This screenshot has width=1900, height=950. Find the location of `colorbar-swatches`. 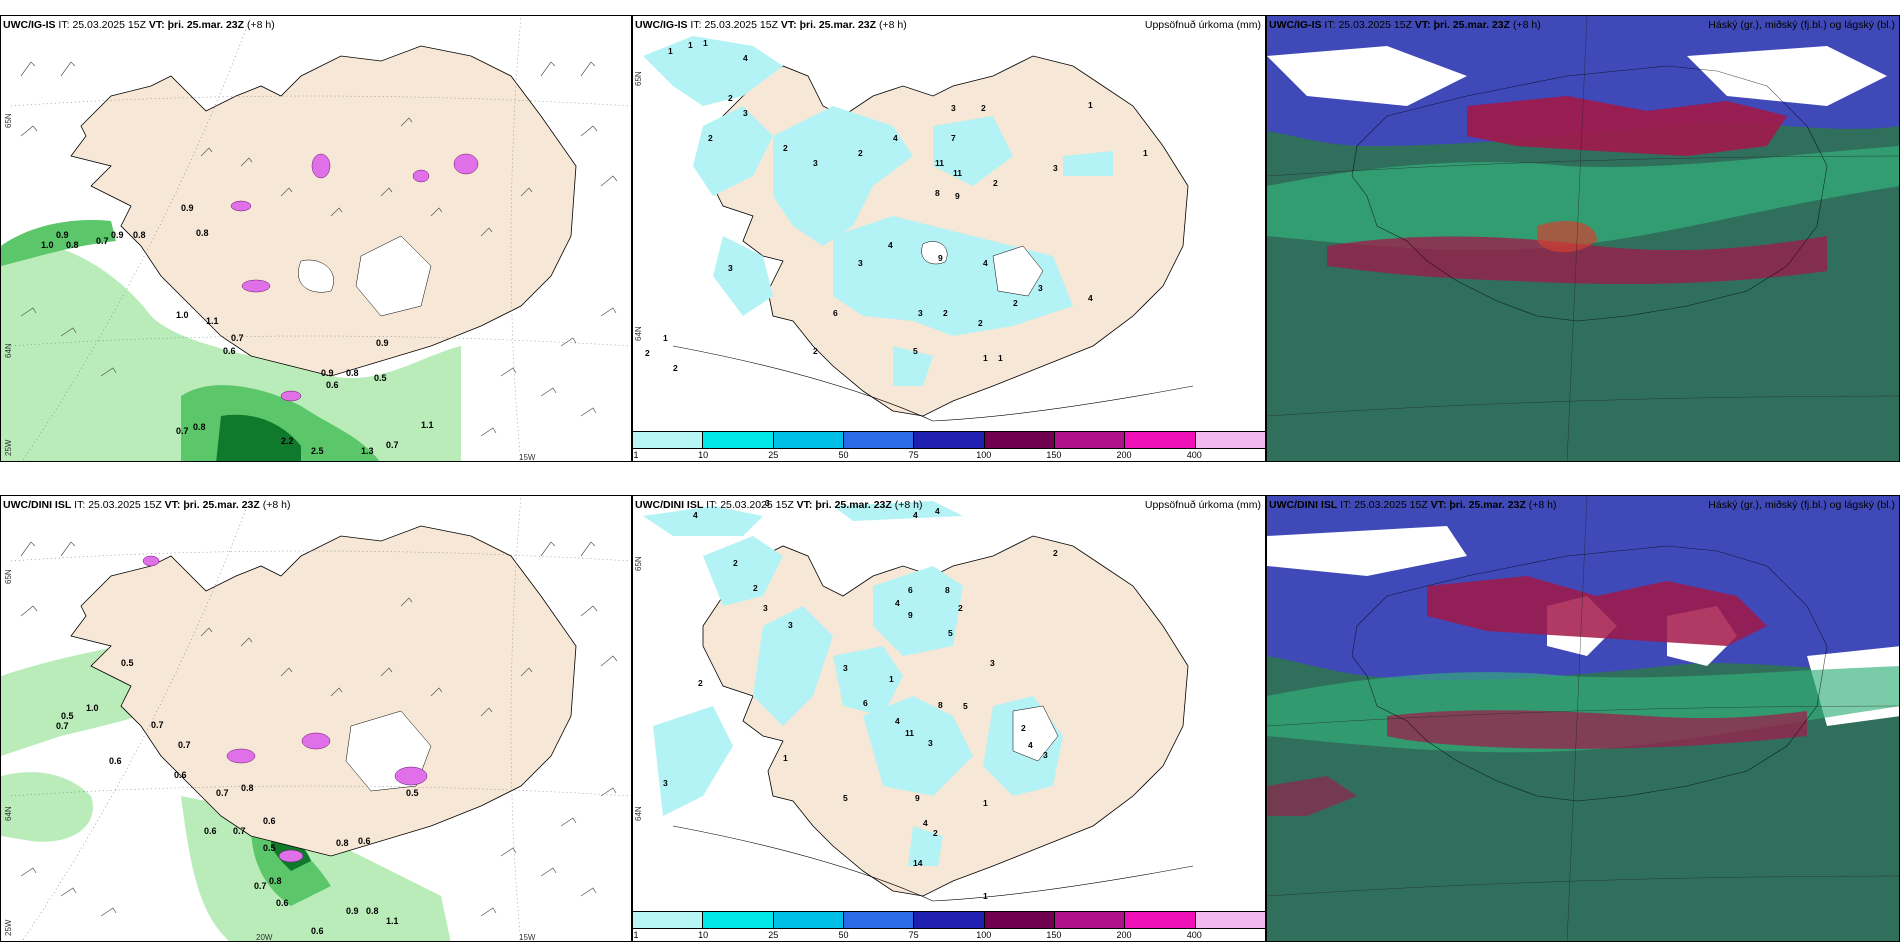

colorbar-swatches is located at coordinates (949, 440).